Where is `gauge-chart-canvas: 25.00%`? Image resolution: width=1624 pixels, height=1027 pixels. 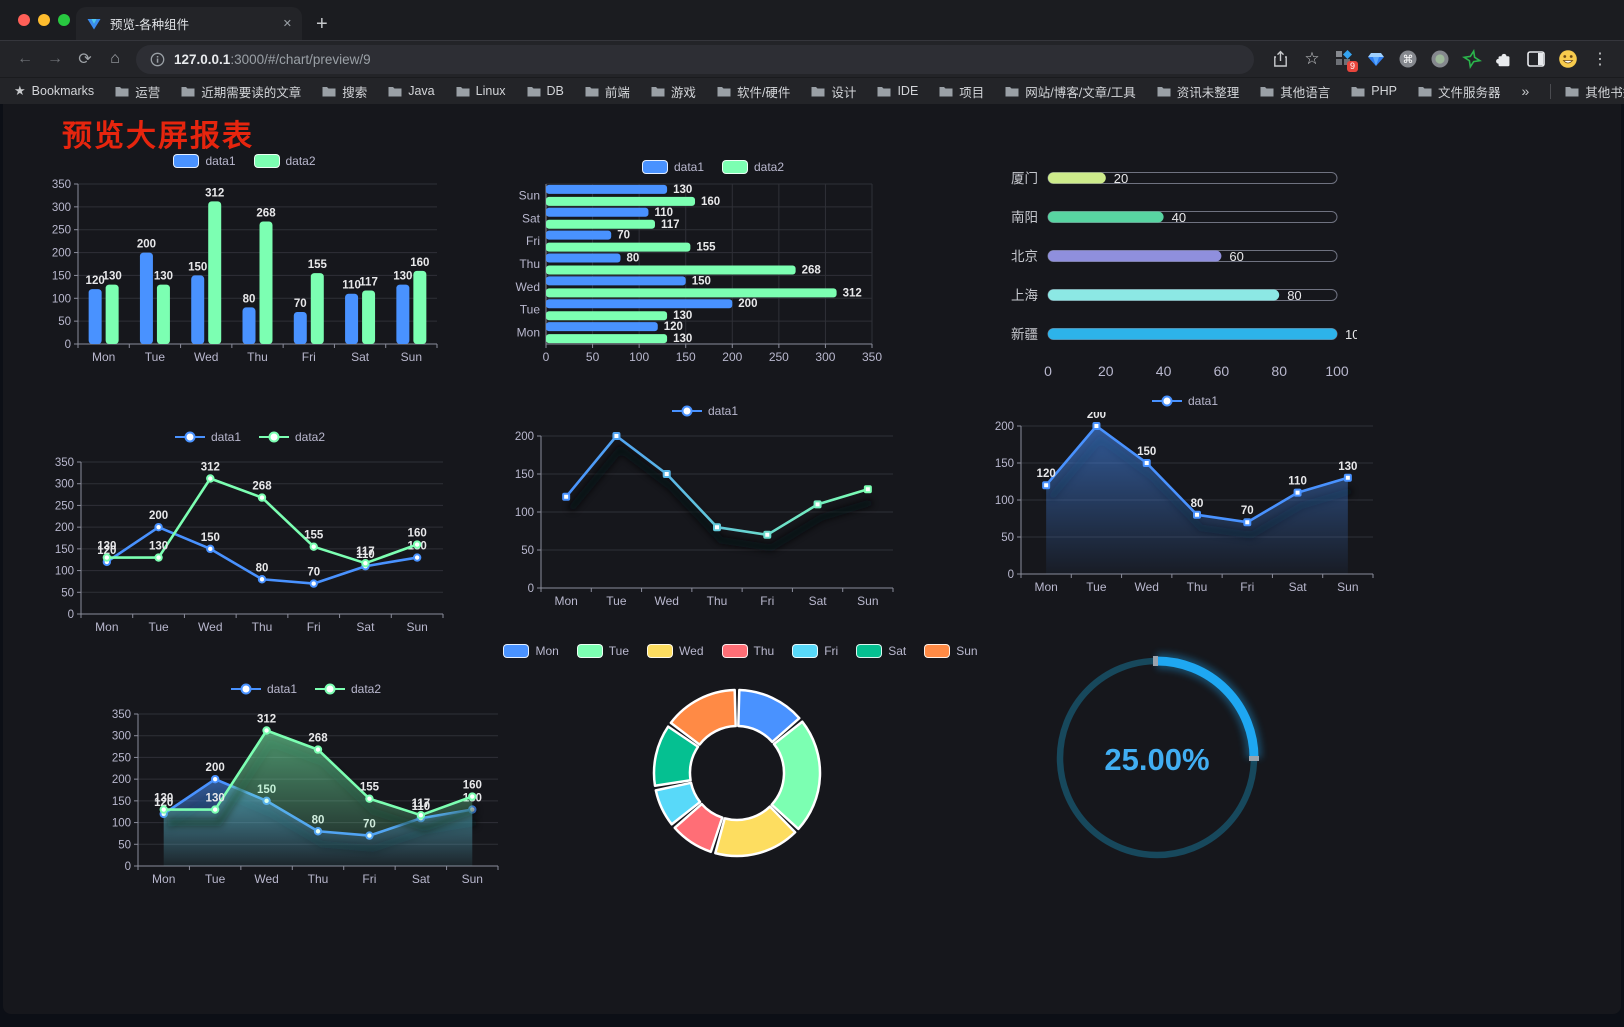
gauge-chart-canvas: 25.00% is located at coordinates (1157, 758).